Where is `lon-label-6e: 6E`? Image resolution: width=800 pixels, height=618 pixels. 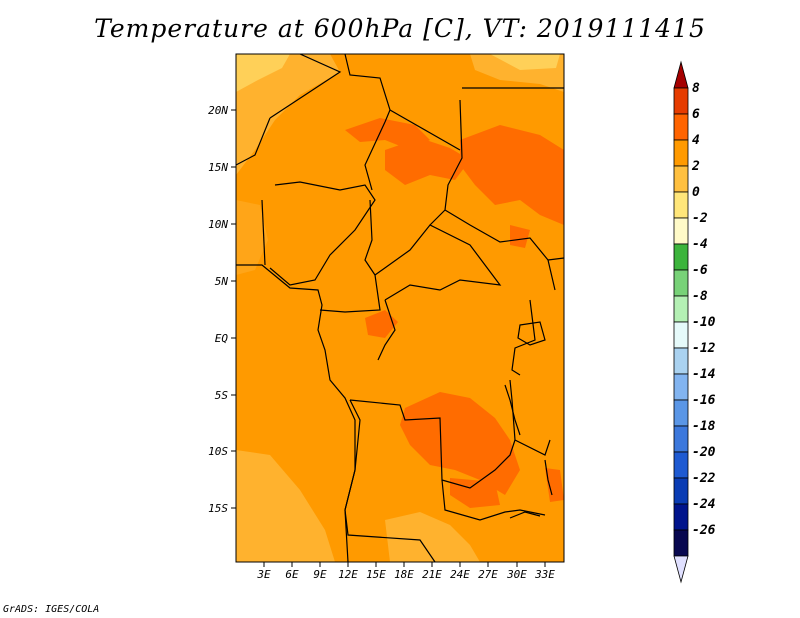
lon-label-6e: 6E is located at coordinates (292, 574).